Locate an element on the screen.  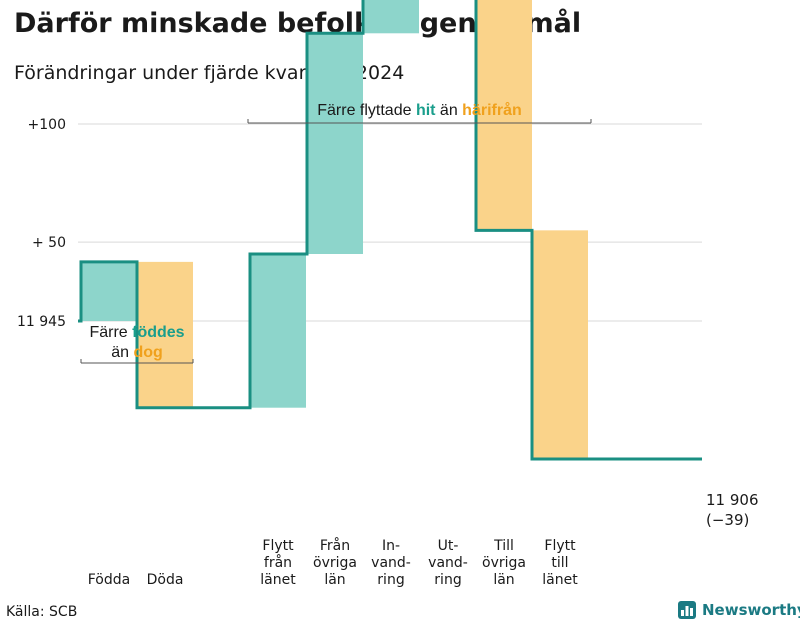
x-axis-label: Från is located at coordinates (335, 545).